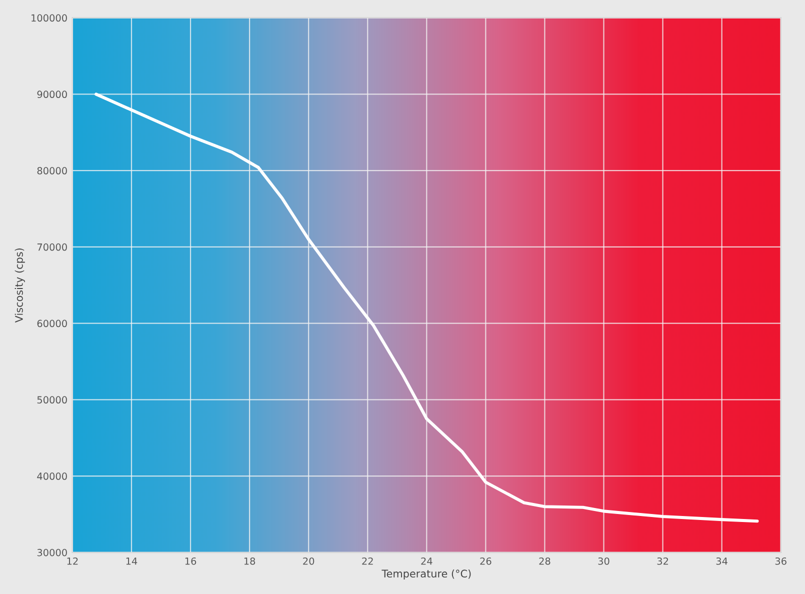 The image size is (805, 594). I want to click on y-tick-label: 50000, so click(52, 400).